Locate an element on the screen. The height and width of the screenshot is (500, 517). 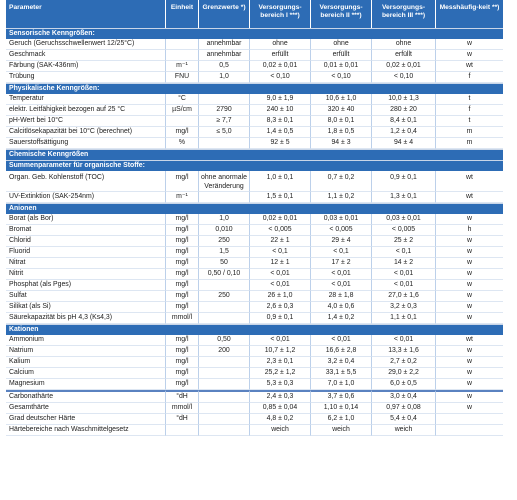
cell-supply-area-2: 29 ± 4 is located at coordinates (341, 241).